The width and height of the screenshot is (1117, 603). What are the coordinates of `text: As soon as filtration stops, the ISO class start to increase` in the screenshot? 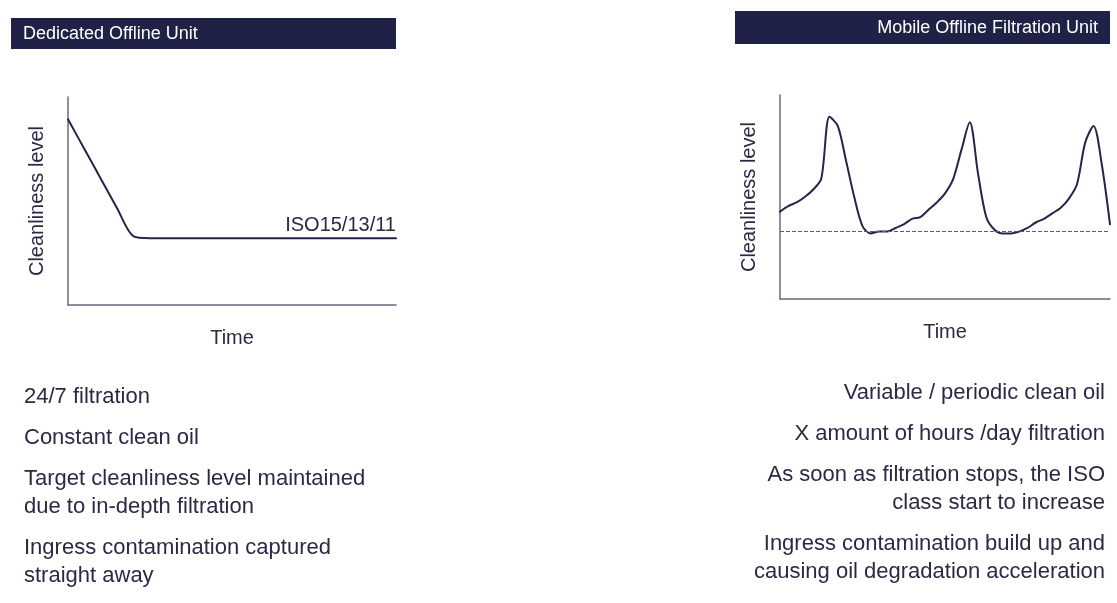 It's located at (935, 488).